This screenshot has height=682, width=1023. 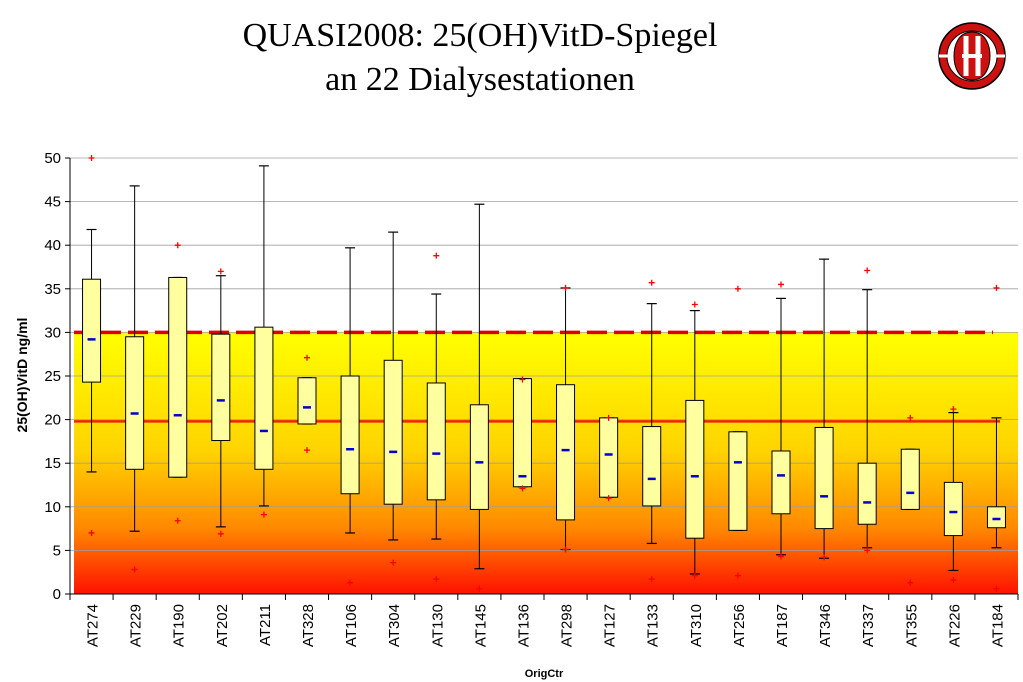 What do you see at coordinates (782, 625) in the screenshot?
I see `x-tick-label: AT187` at bounding box center [782, 625].